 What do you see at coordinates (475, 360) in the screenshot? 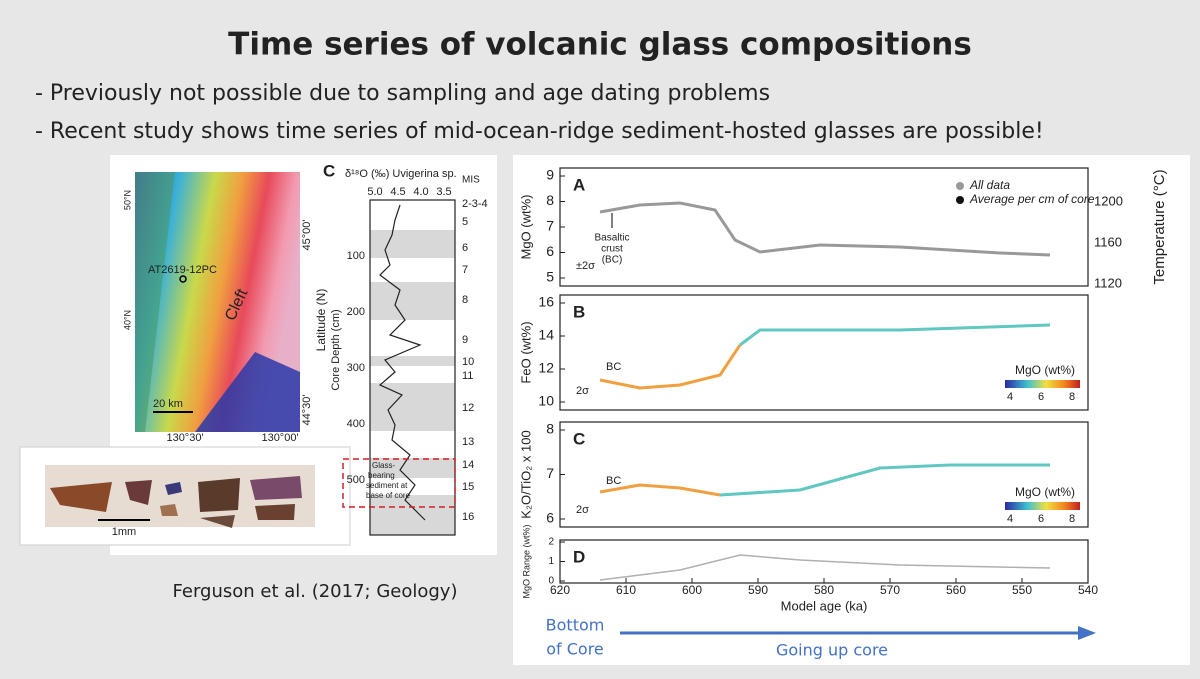
I see `core-mis-ticks: 2-3-4 5 6 7 8 9 10 11 12 13 14 15 16` at bounding box center [475, 360].